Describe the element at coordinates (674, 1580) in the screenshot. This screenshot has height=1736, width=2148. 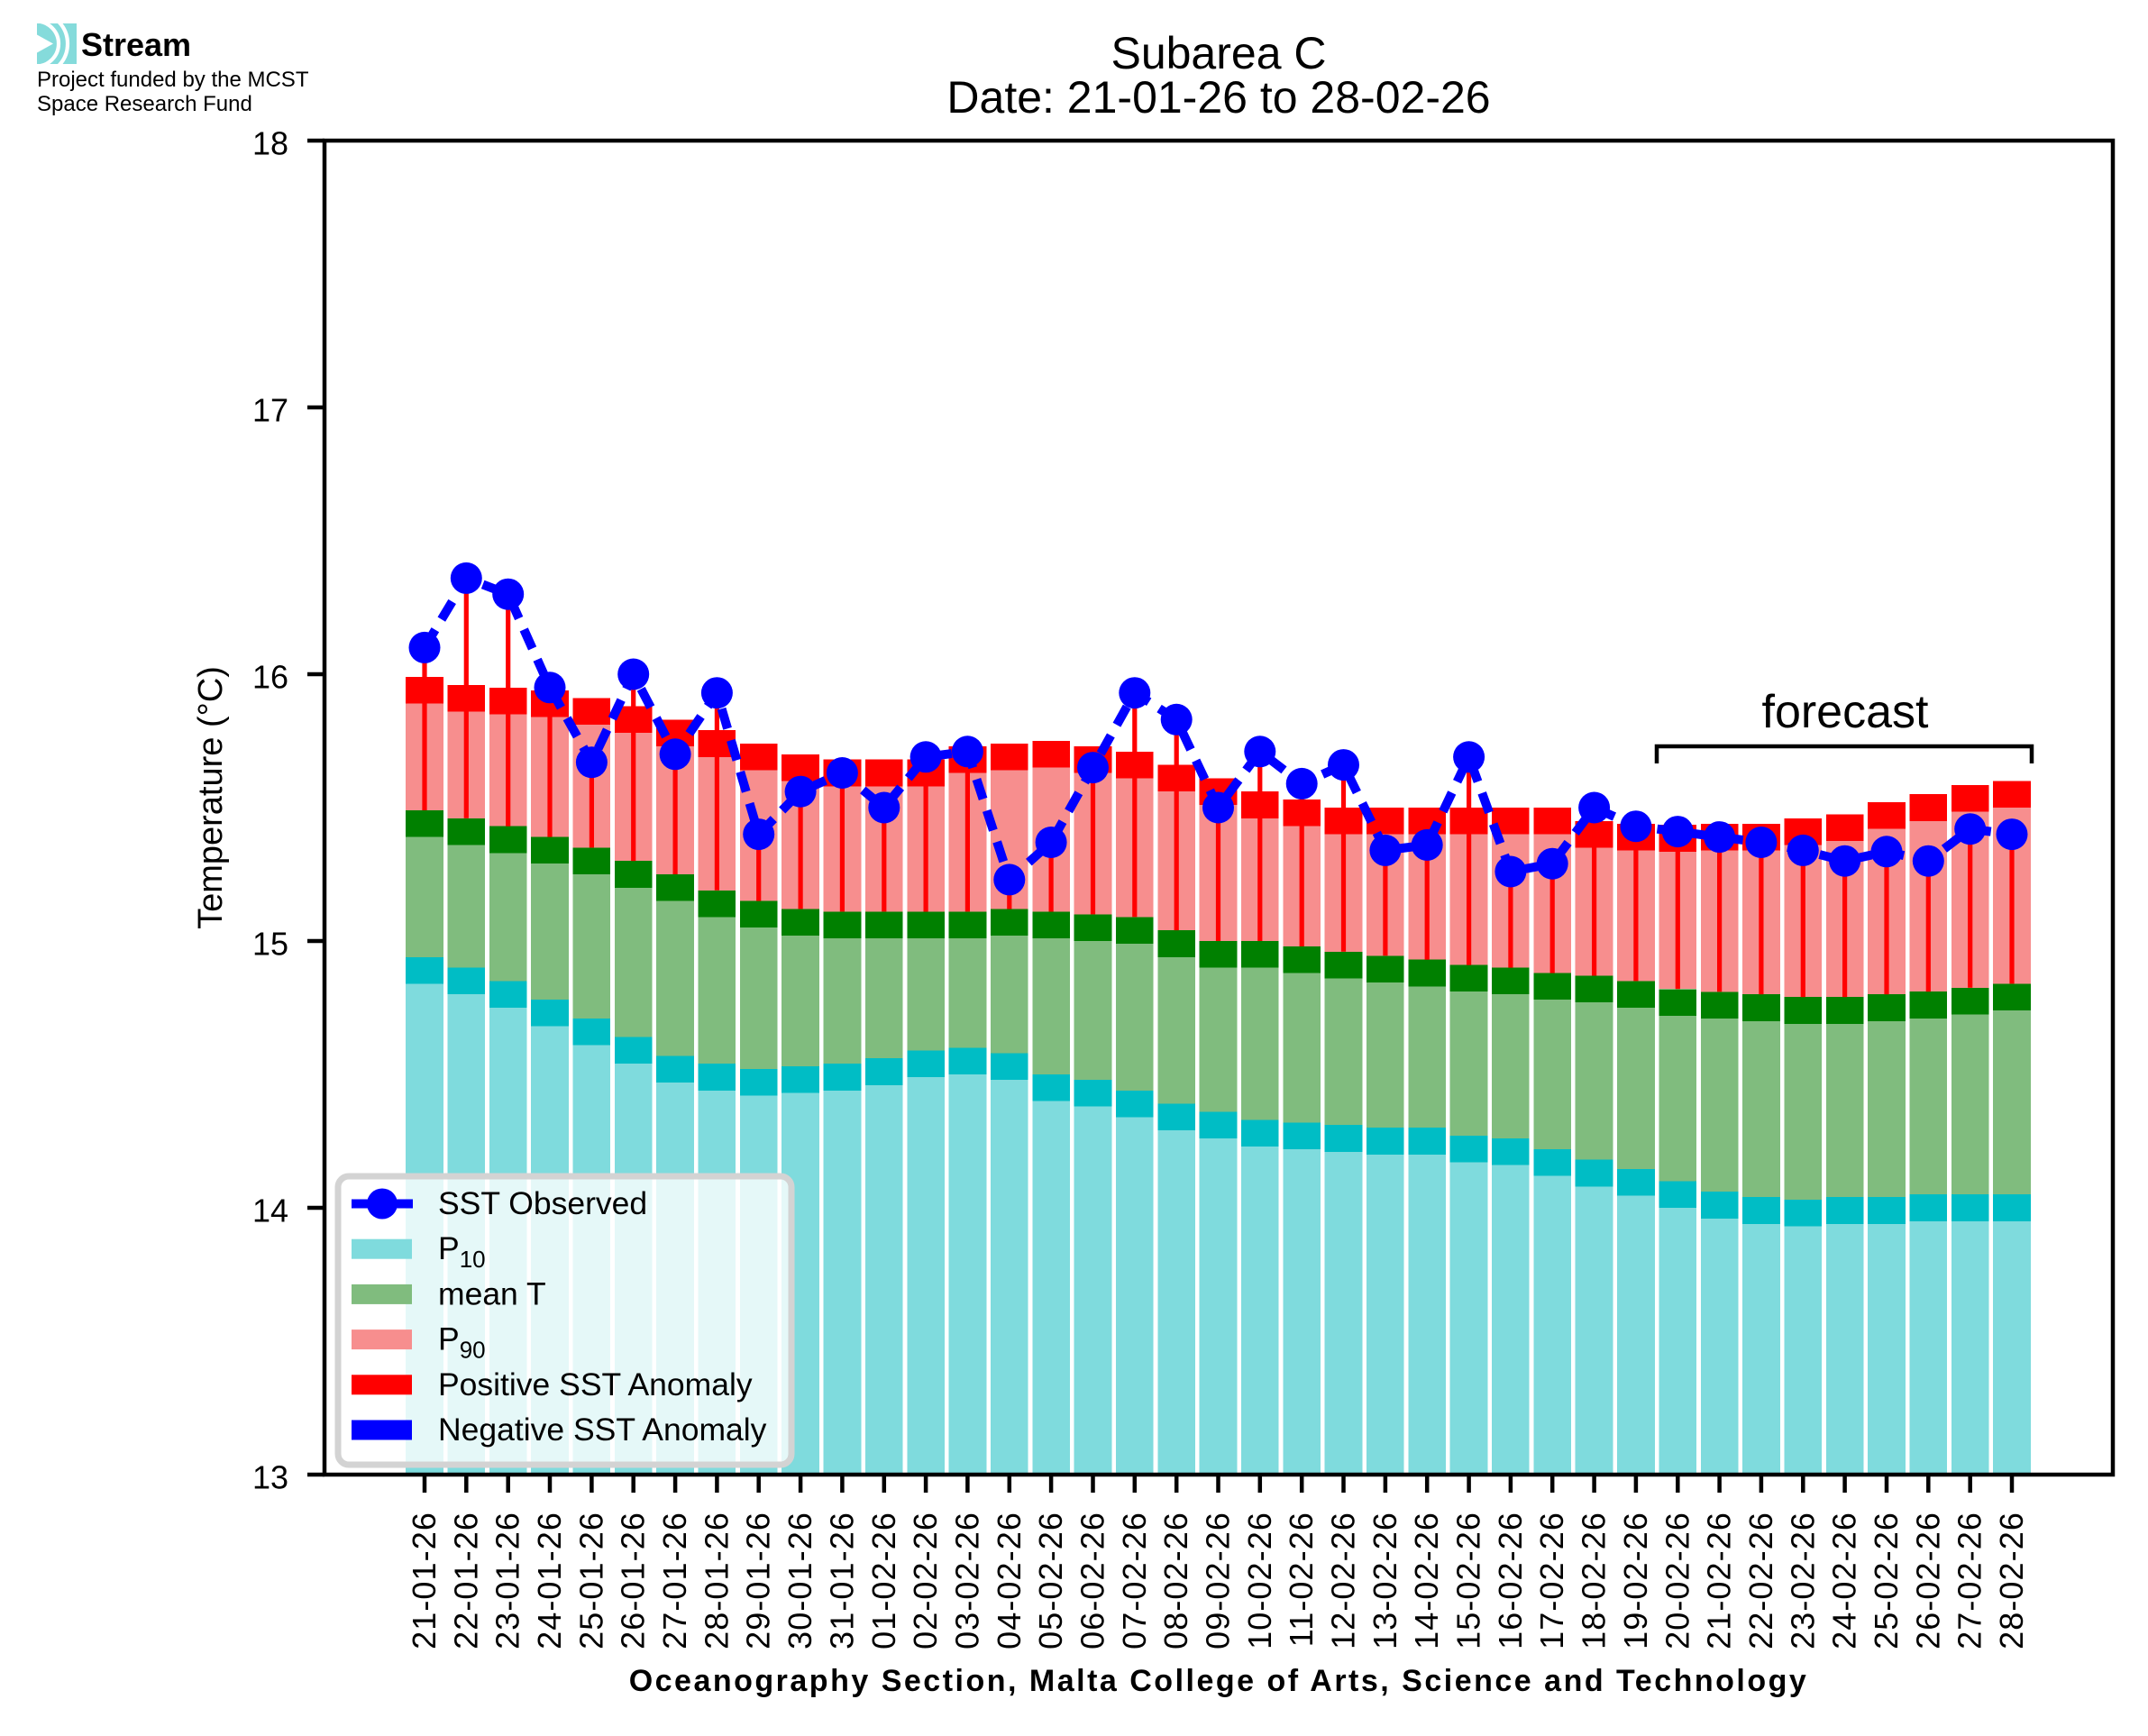
I see `svg-text: 27-01-26` at that location.